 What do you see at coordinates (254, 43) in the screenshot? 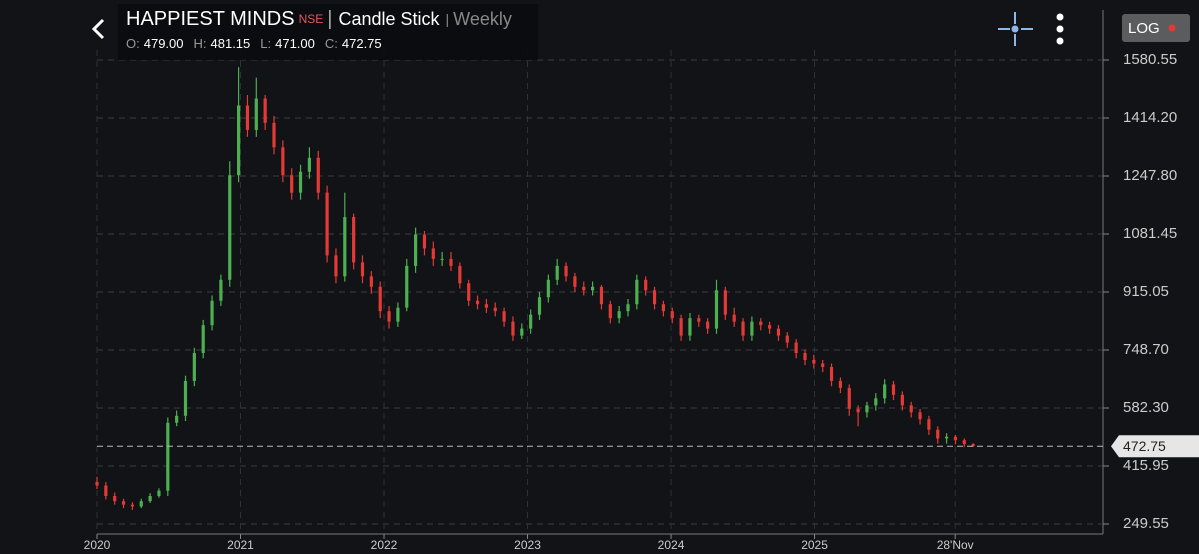
I see `ohlc-header: O: 479.00 H: 481.15 L: 471.00 C: 472.75` at bounding box center [254, 43].